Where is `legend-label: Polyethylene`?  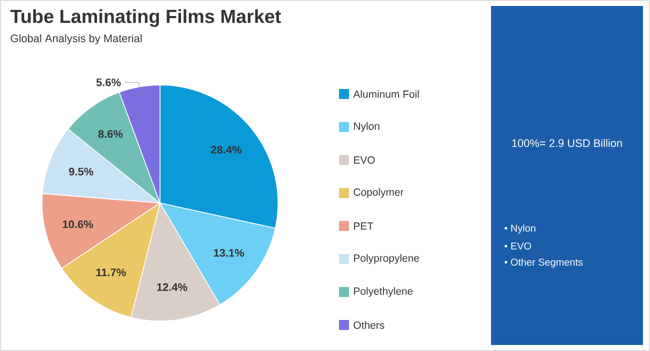
legend-label: Polyethylene is located at coordinates (383, 292).